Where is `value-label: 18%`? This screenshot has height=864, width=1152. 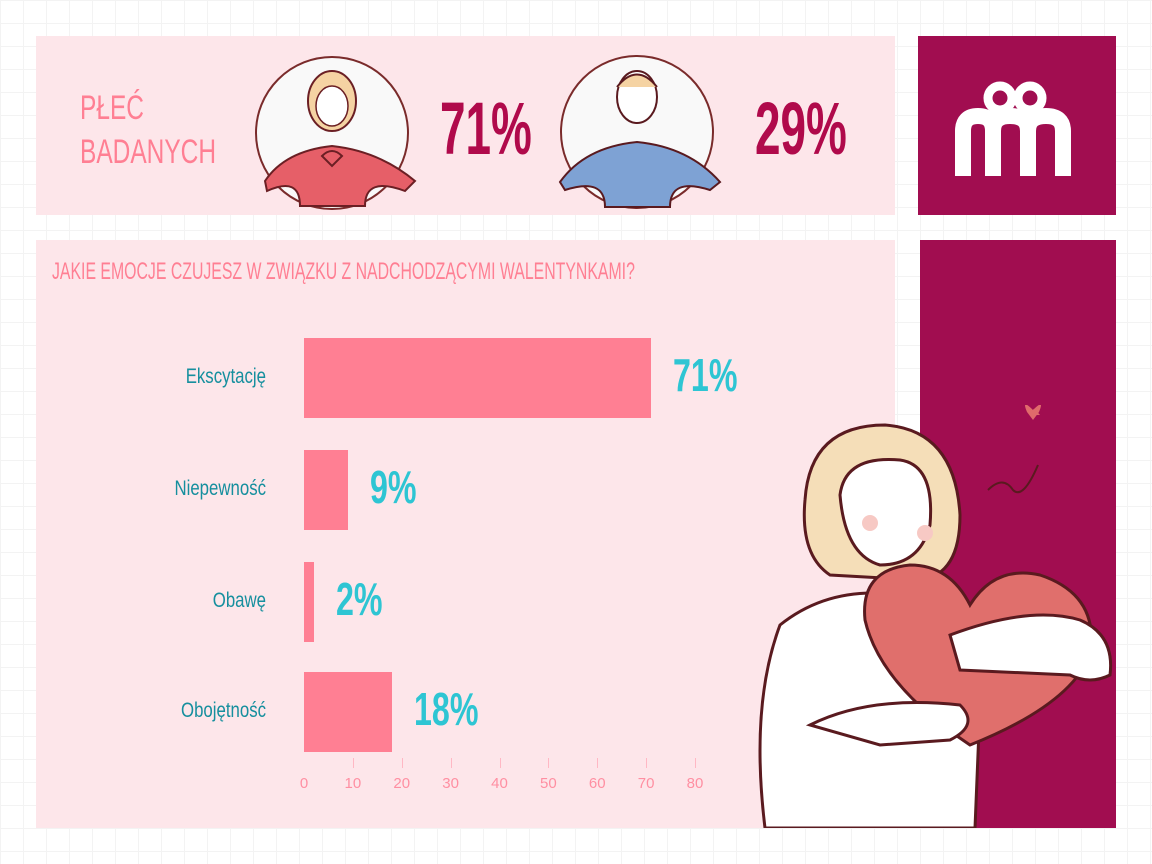 value-label: 18% is located at coordinates (446, 709).